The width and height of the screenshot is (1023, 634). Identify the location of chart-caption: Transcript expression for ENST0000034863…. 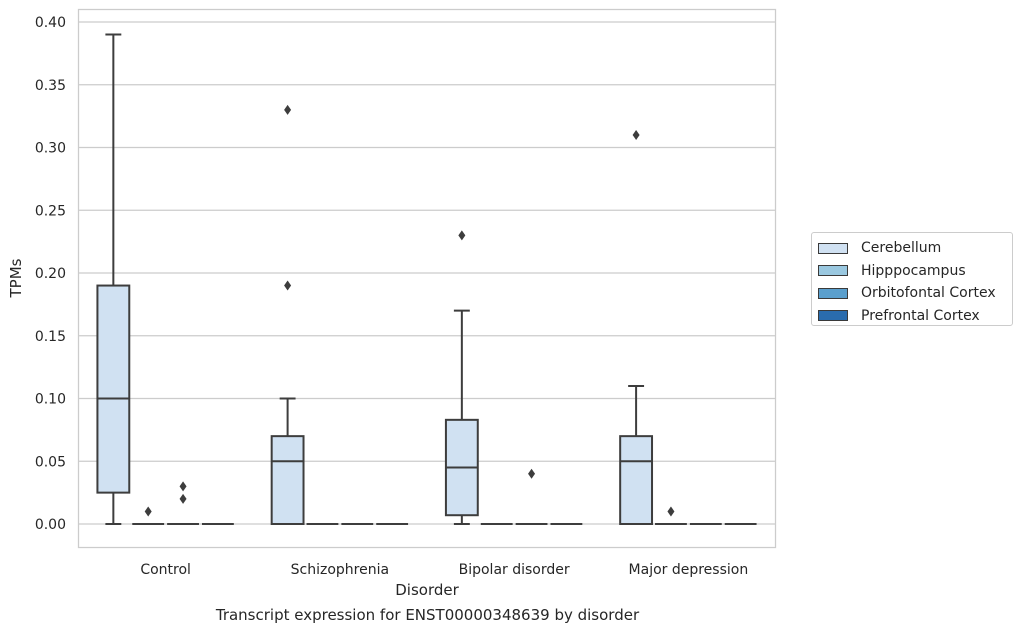
(427, 615).